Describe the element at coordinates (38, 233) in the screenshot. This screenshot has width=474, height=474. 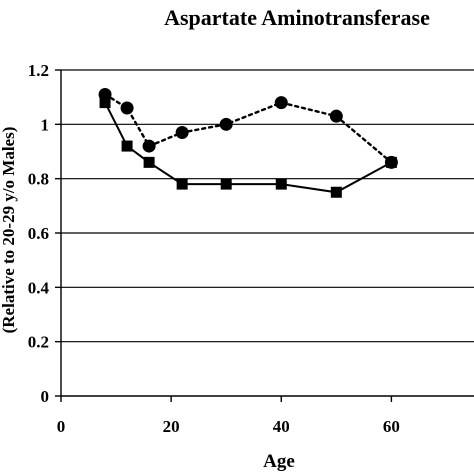
I see `y-tick-label-3: 0.6` at that location.